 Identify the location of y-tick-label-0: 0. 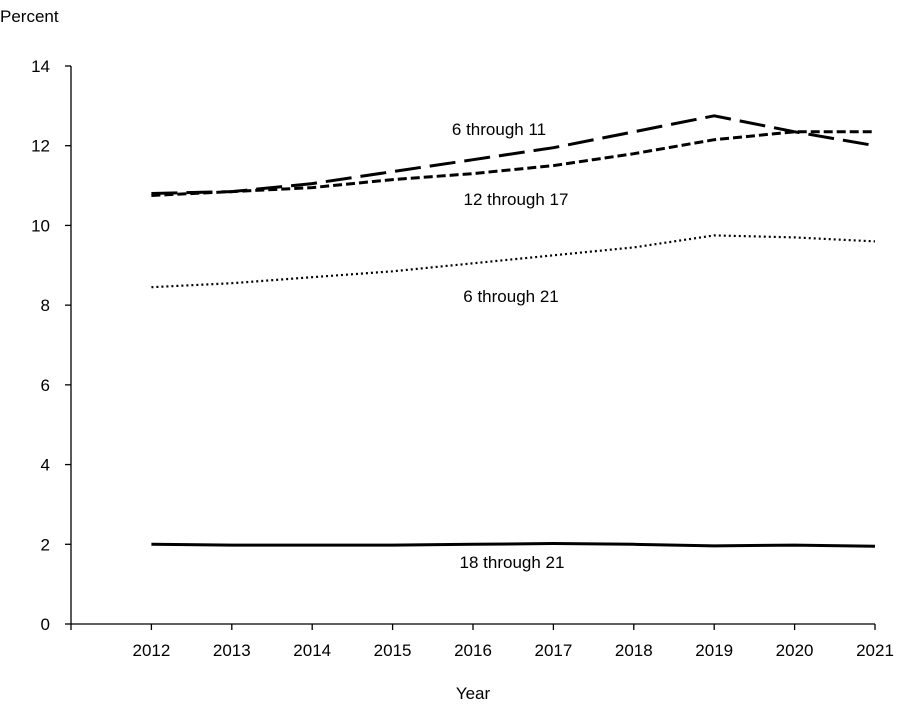
(45, 624).